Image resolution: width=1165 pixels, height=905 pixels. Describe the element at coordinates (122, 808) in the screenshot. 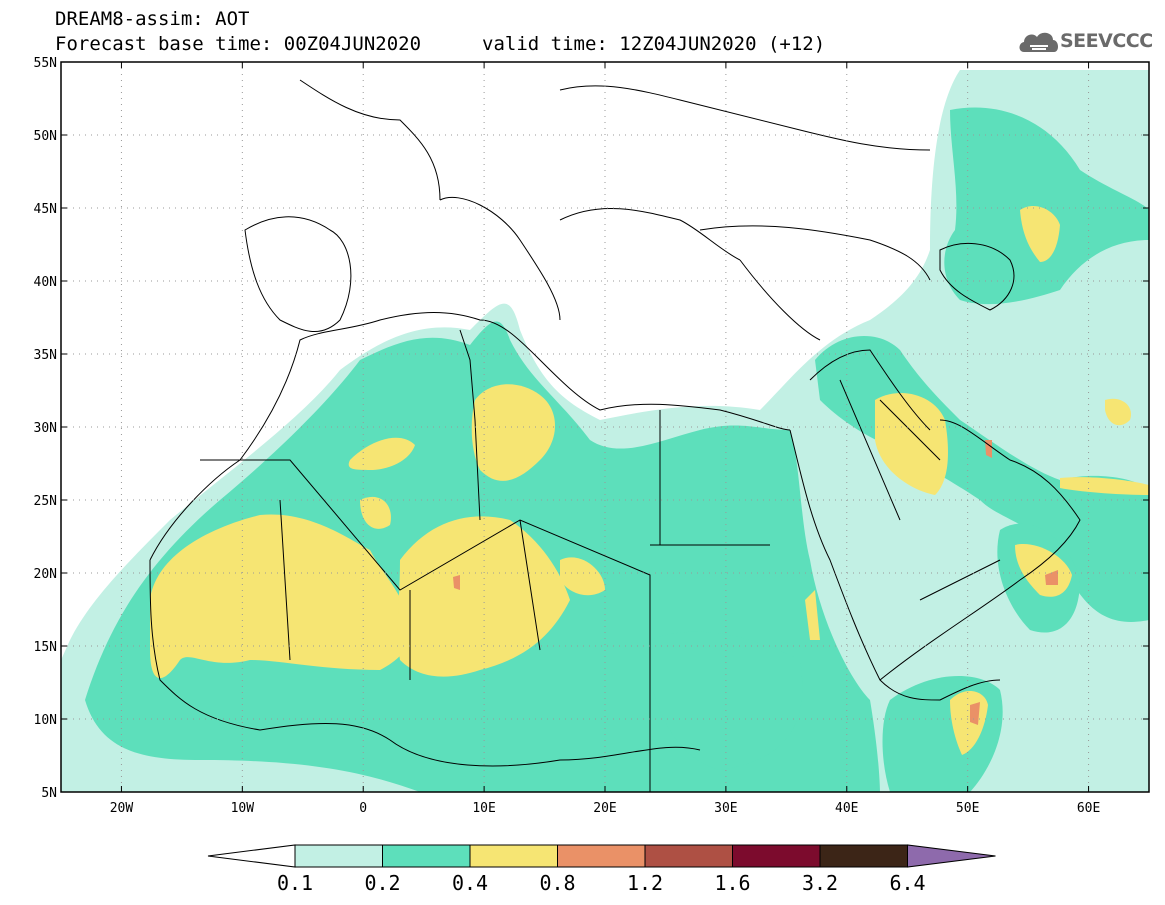

I see `lon-label: 20W` at that location.